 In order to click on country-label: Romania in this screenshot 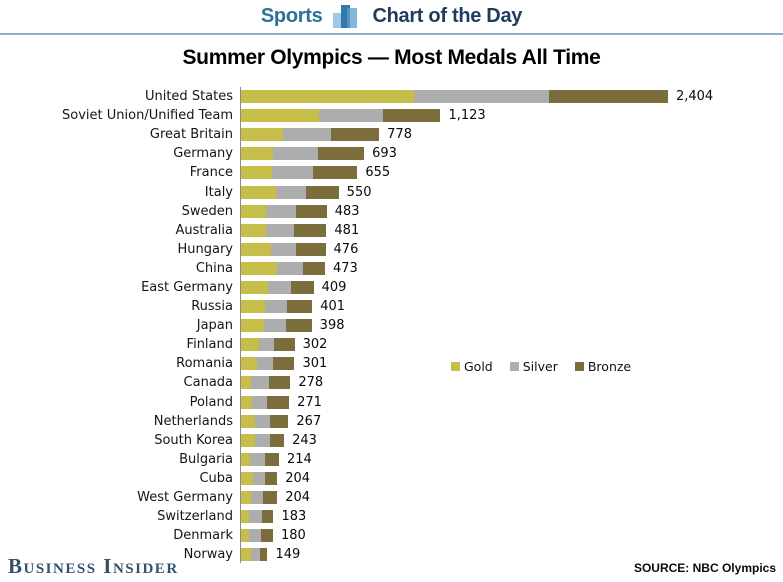, I will do `click(204, 364)`.